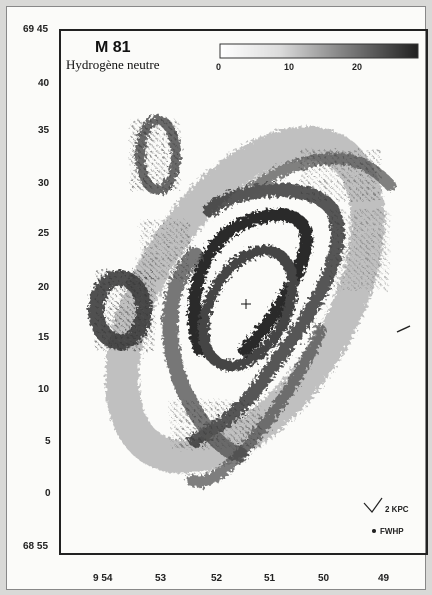 Image resolution: width=432 pixels, height=595 pixels. Describe the element at coordinates (35, 546) in the screenshot. I see `y-tick-label: 68 55` at that location.